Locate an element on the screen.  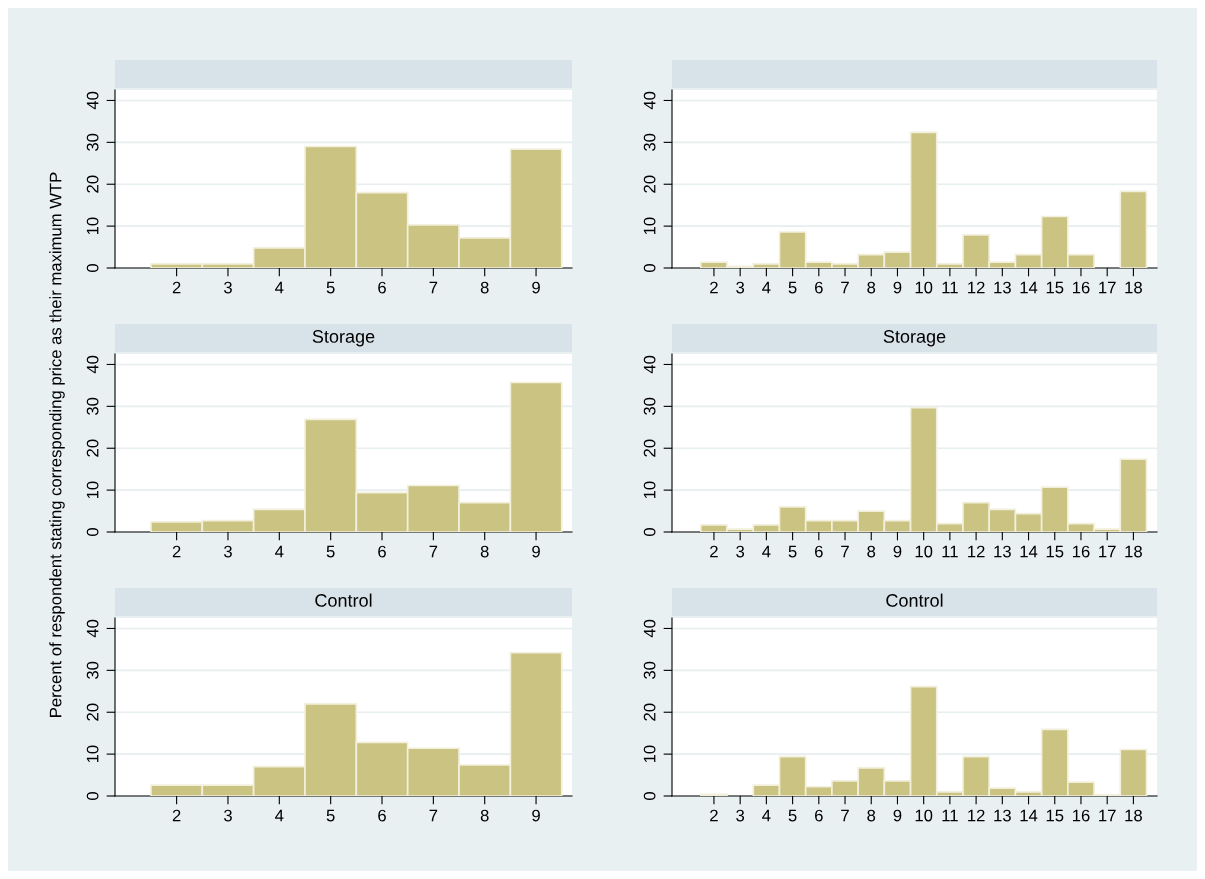
y-axis-title: Percent of respondent stating corresponding price as their maximum WTP is located at coordinates (57, 444).